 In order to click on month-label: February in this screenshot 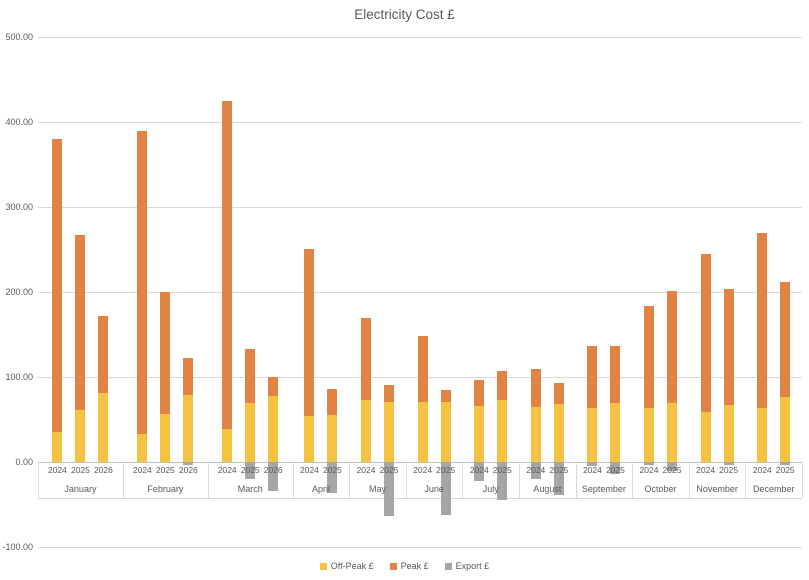, I will do `click(165, 489)`.